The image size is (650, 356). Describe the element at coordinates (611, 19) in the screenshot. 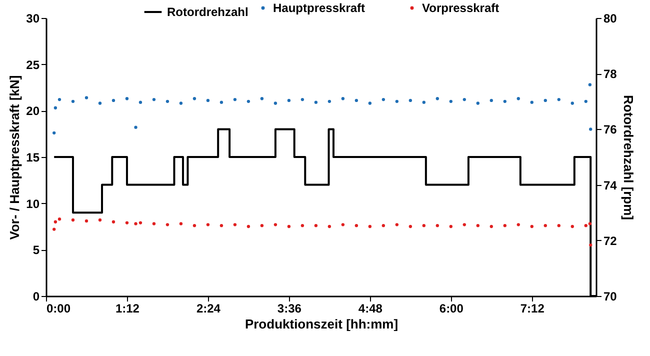

I see `y2-tick-label: 80` at that location.